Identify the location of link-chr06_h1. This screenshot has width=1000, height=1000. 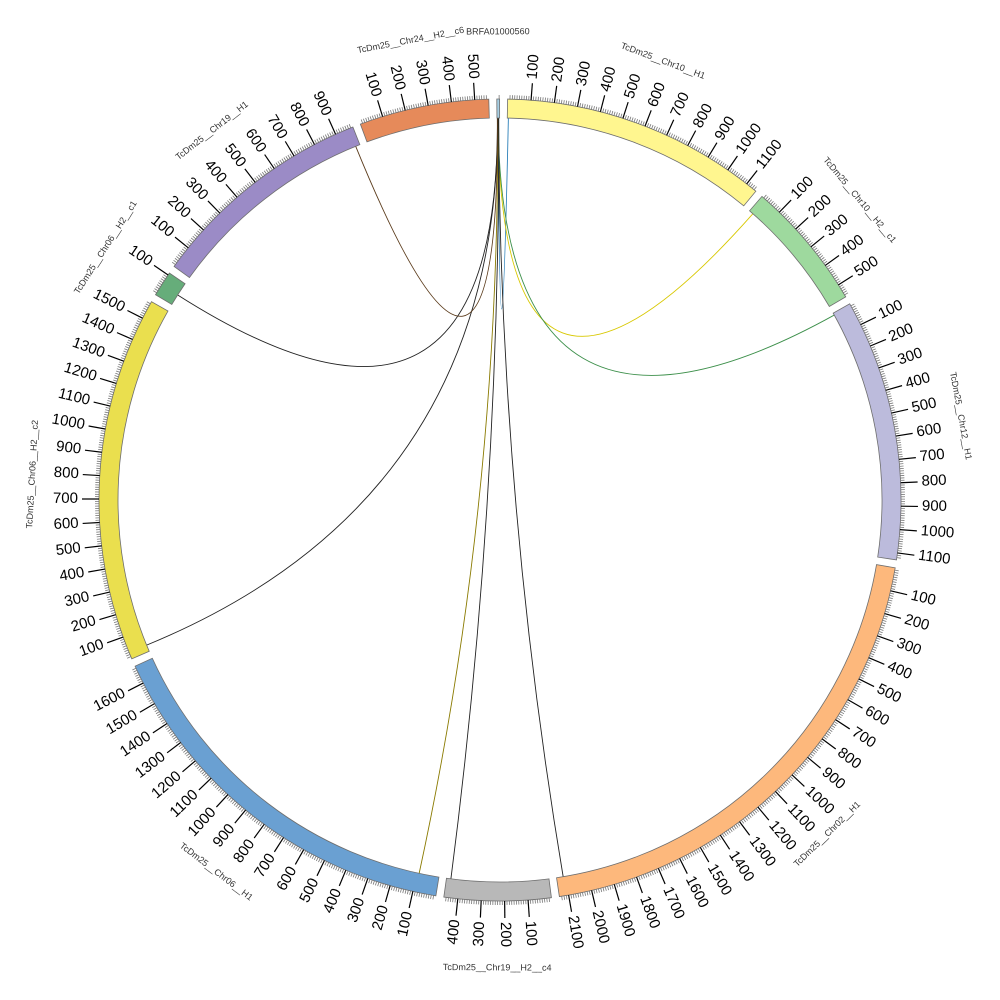
(458, 496).